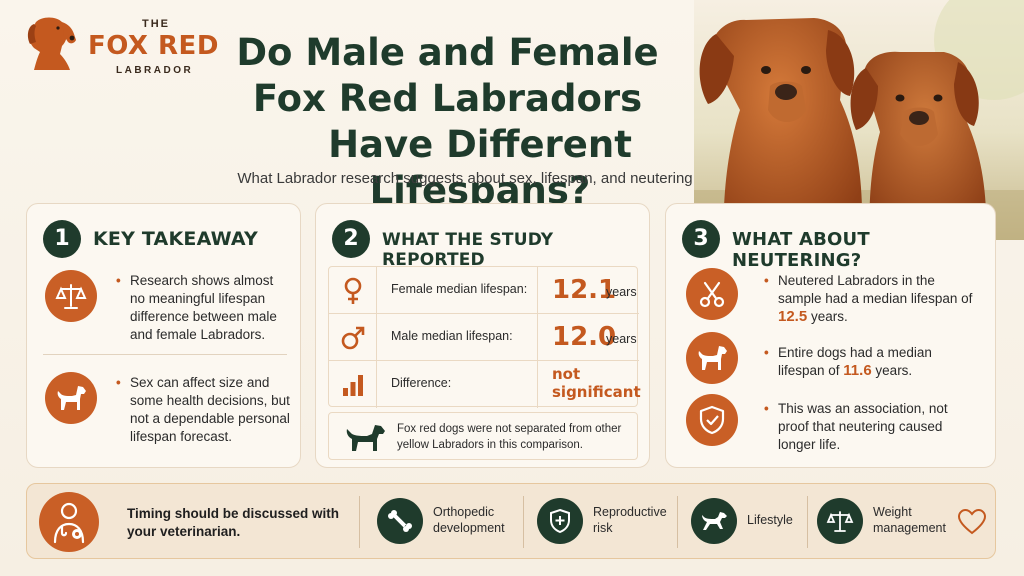  What do you see at coordinates (69, 522) in the screenshot?
I see `veterinarian-icon` at bounding box center [69, 522].